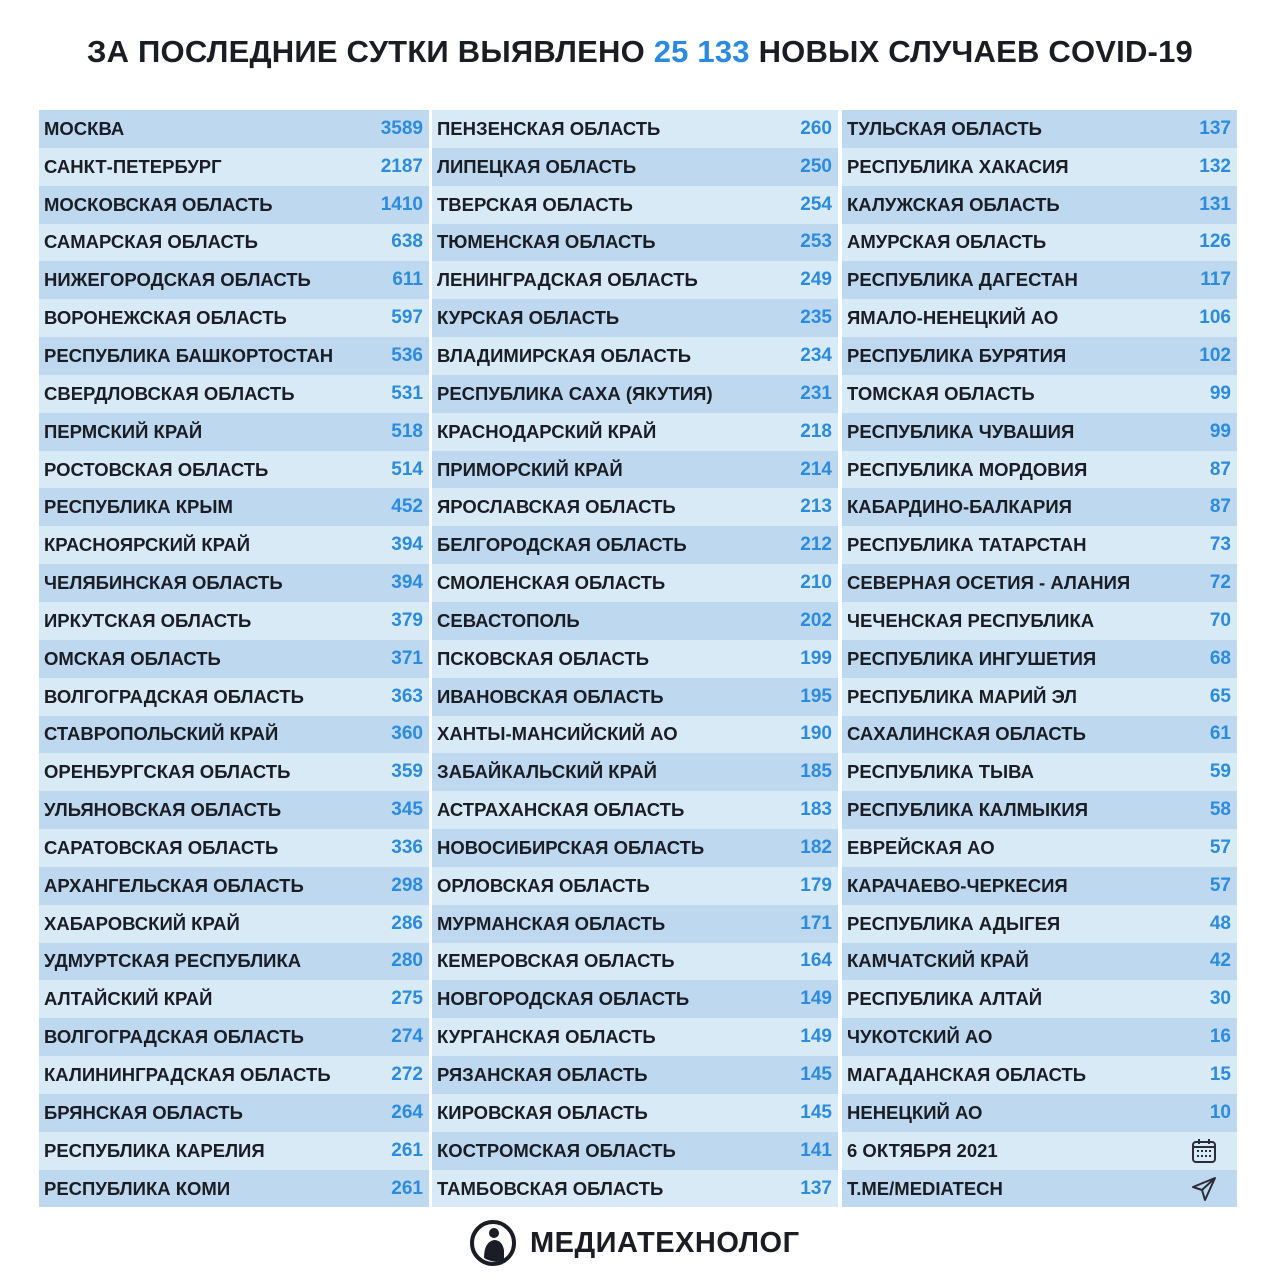 The image size is (1280, 1280). What do you see at coordinates (128, 999) in the screenshot?
I see `region-name: Алтайский край` at bounding box center [128, 999].